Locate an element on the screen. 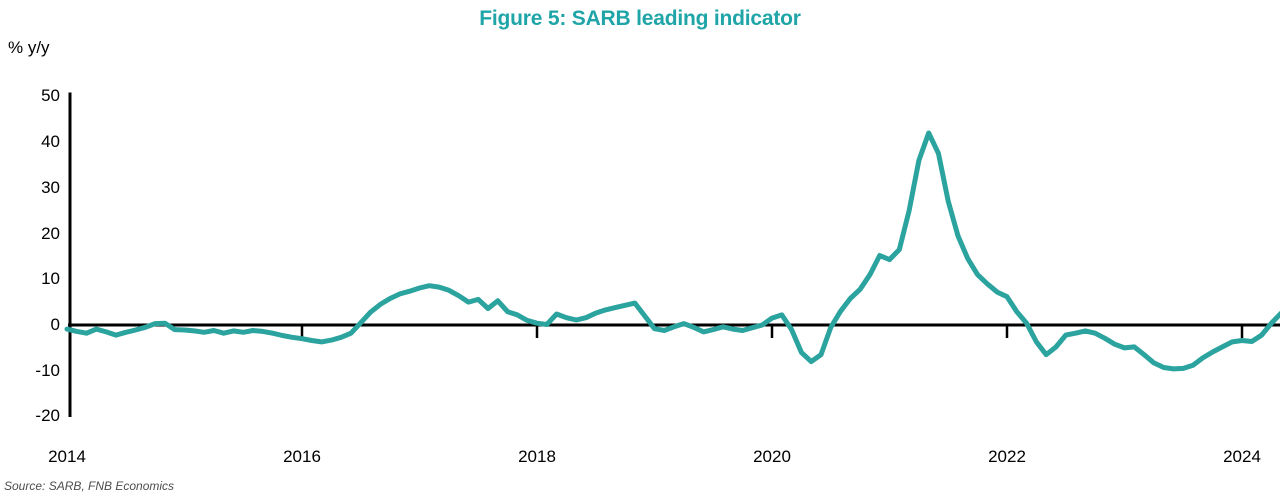 The image size is (1280, 497). y-axis-label: 0 is located at coordinates (55, 324).